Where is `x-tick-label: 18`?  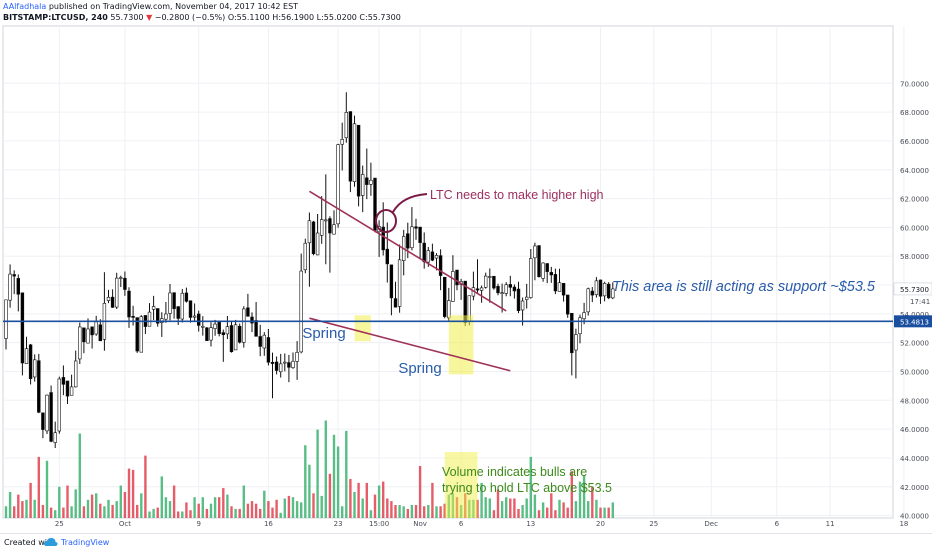
x-tick-label: 18 is located at coordinates (903, 524).